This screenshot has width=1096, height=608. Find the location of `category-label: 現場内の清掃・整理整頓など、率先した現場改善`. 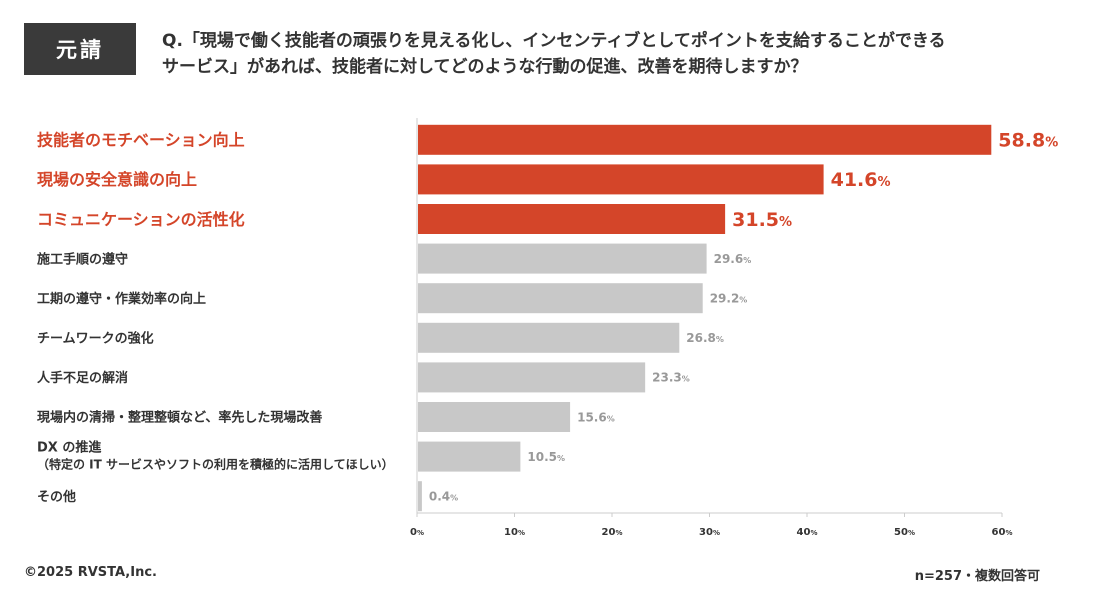

category-label: 現場内の清掃・整理整頓など、率先した現場改善 is located at coordinates (179, 418).